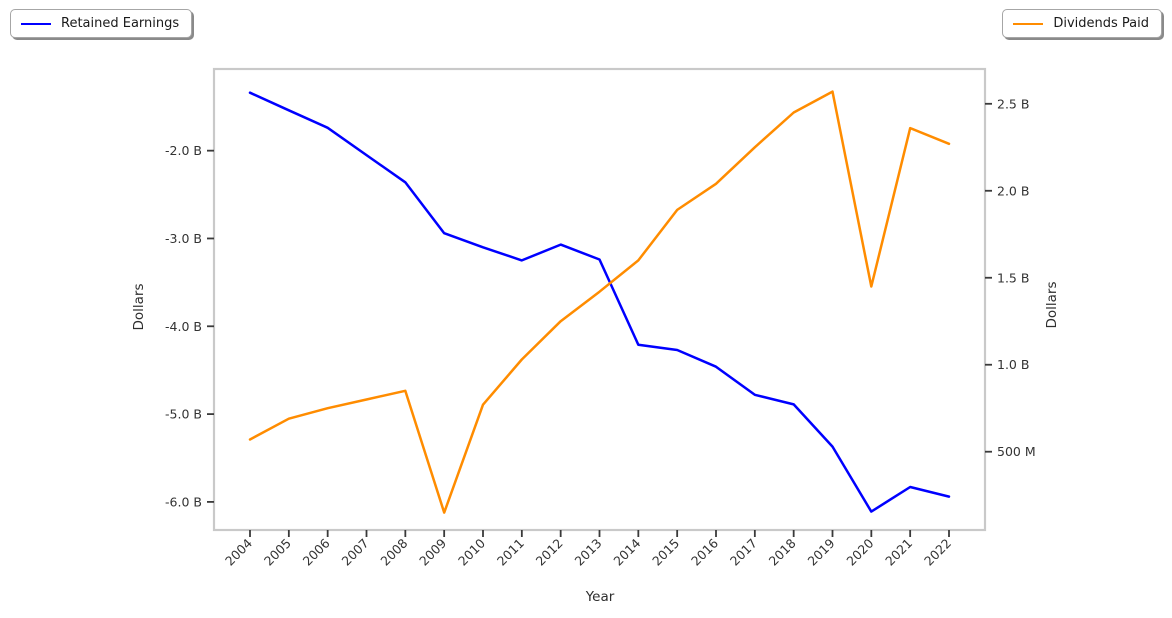 This screenshot has width=1172, height=618. Describe the element at coordinates (1013, 277) in the screenshot. I see `right-tick-label: 1.5 B` at that location.